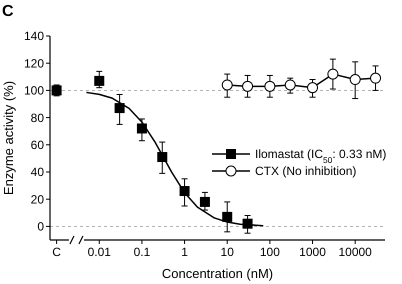 The height and width of the screenshot is (284, 402). Describe the element at coordinates (34, 36) in the screenshot. I see `y-tick-label: 140` at that location.